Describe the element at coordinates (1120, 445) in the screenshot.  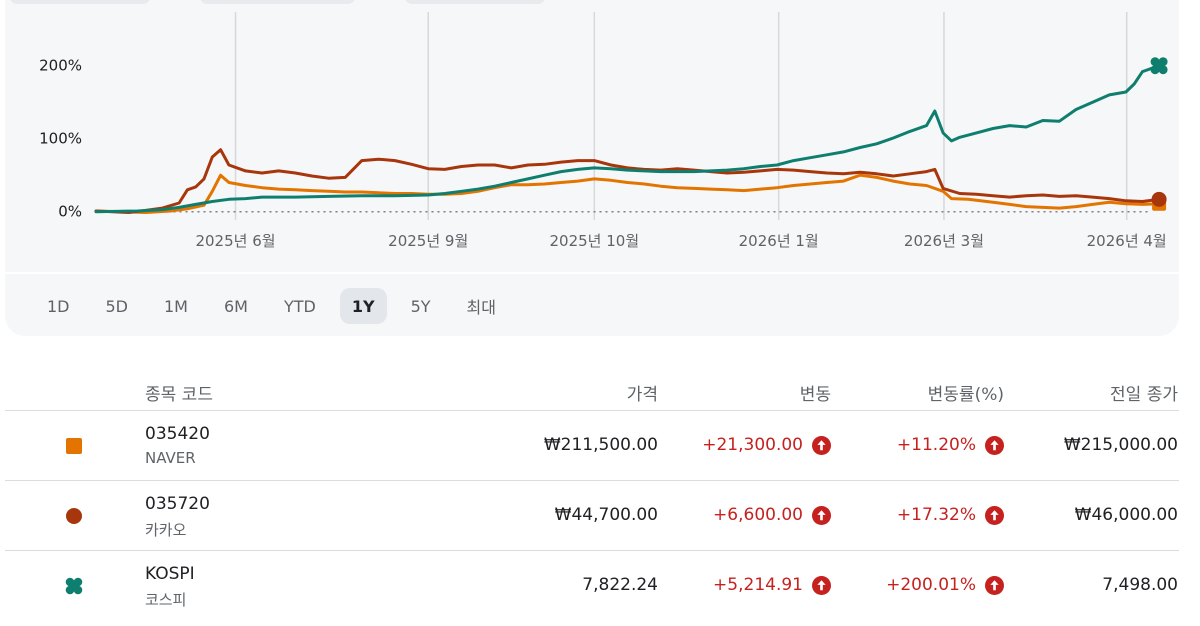
I see `prev-close-value: ₩215,000.00` at that location.